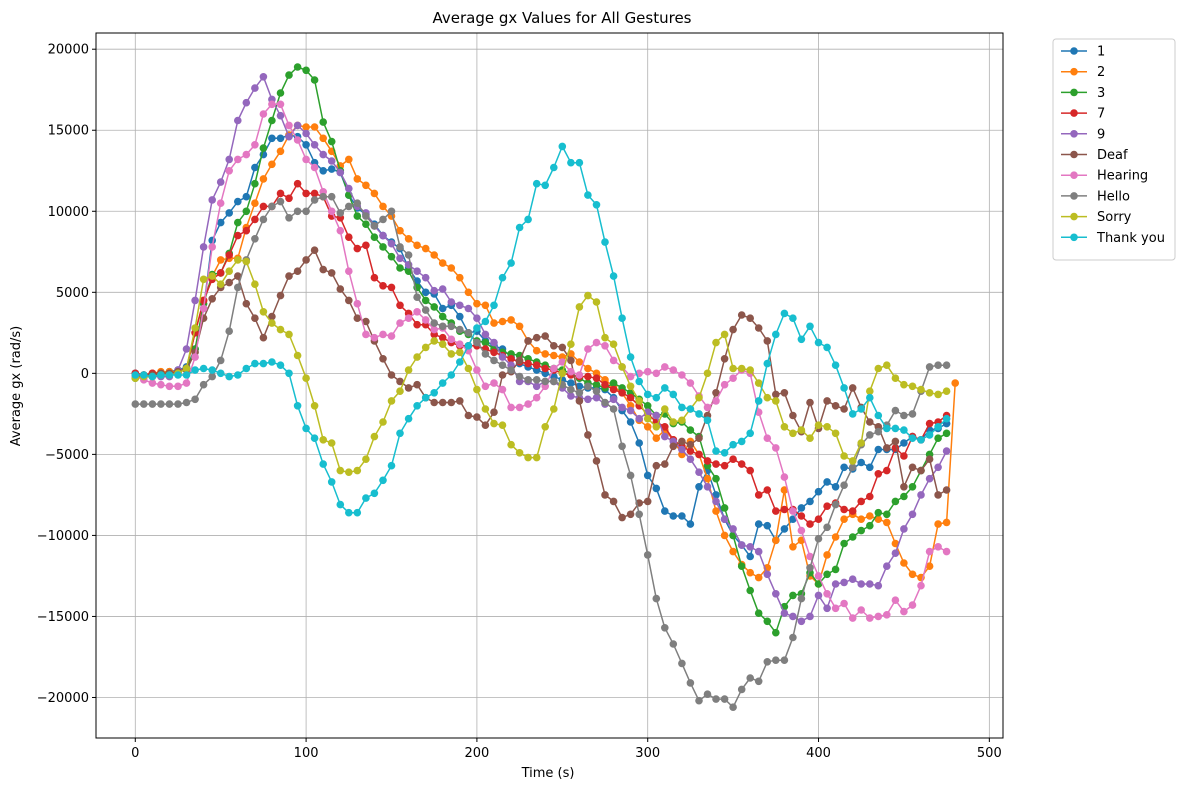 The image size is (1185, 790). Describe the element at coordinates (1101, 52) in the screenshot. I see `legend-label: 1` at that location.